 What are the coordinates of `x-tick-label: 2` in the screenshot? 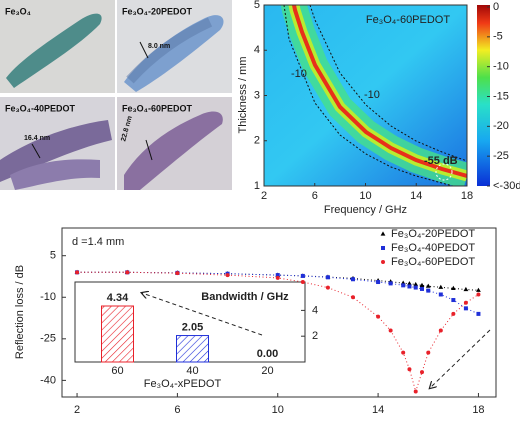 It's located at (264, 196).